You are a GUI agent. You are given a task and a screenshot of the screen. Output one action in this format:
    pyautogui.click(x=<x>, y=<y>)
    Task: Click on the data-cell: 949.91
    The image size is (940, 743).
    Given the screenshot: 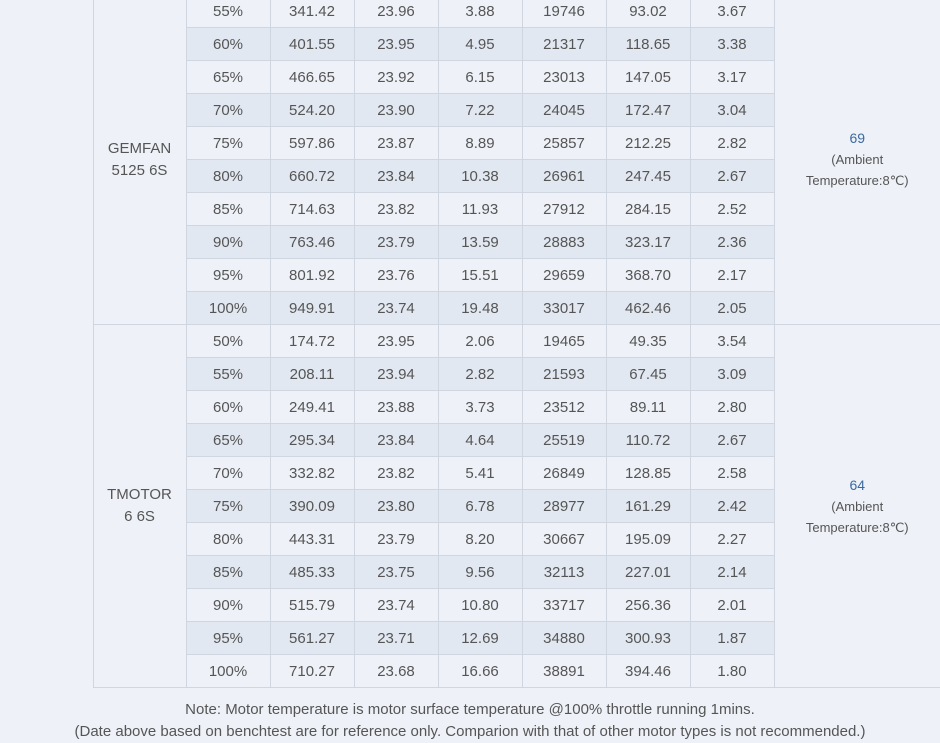 What is the action you would take?
    pyautogui.click(x=312, y=308)
    